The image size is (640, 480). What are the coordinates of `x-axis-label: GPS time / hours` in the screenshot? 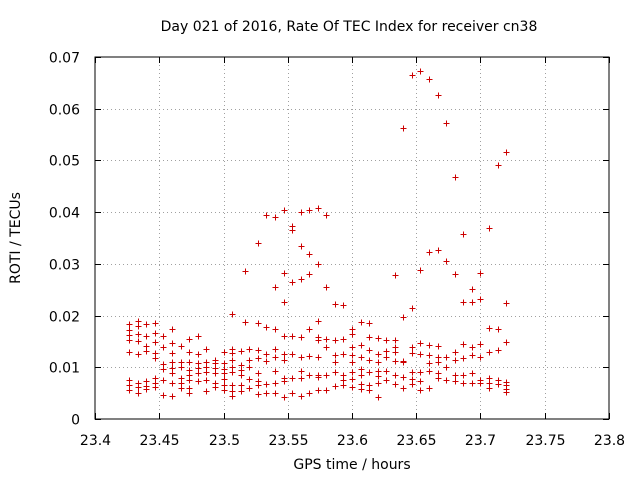 It's located at (351, 465).